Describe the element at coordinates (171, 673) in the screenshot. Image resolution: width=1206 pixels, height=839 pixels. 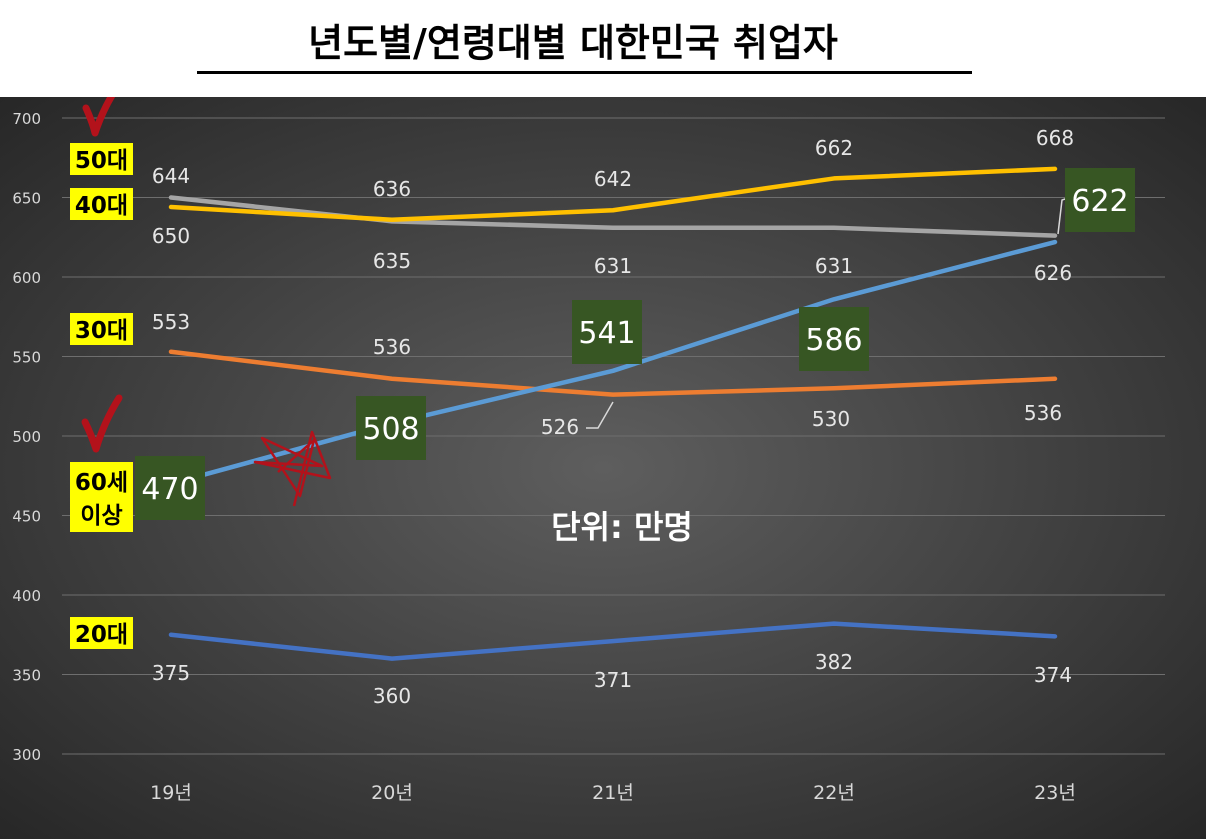
I see `data-label: 375` at that location.